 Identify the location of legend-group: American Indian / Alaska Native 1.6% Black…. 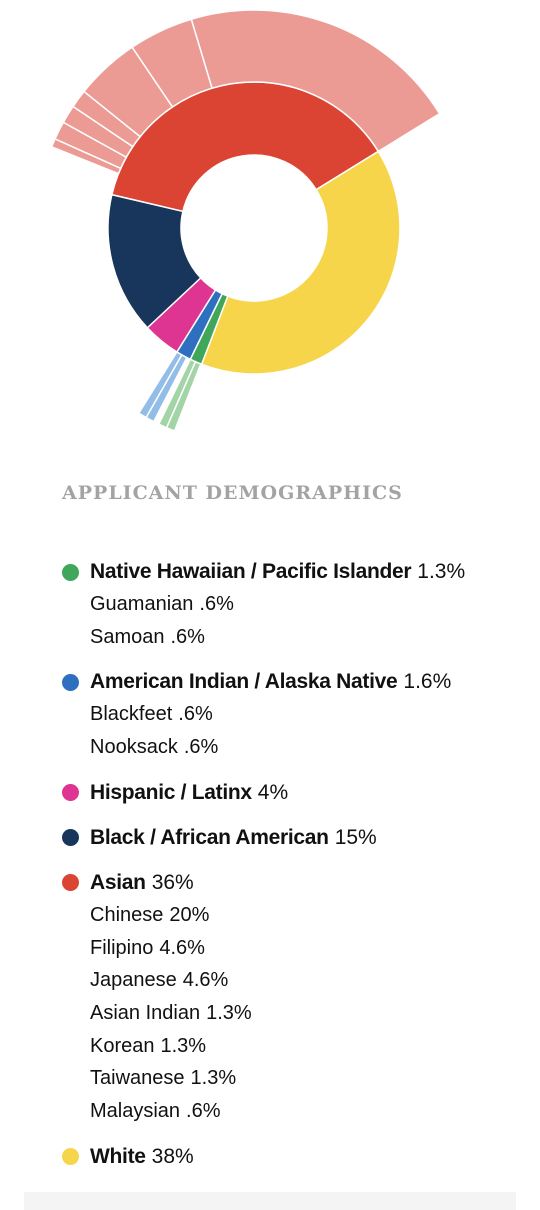
(291, 714).